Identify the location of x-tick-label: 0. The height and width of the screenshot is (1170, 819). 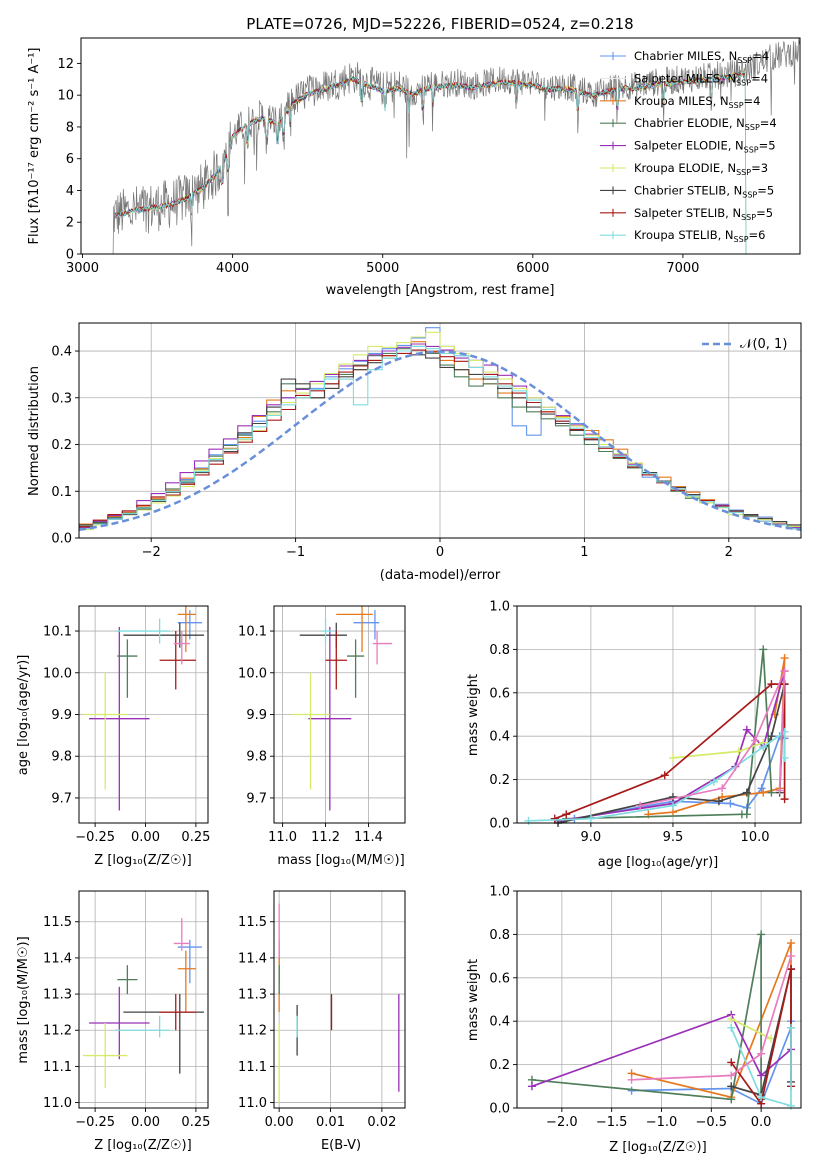
(440, 552).